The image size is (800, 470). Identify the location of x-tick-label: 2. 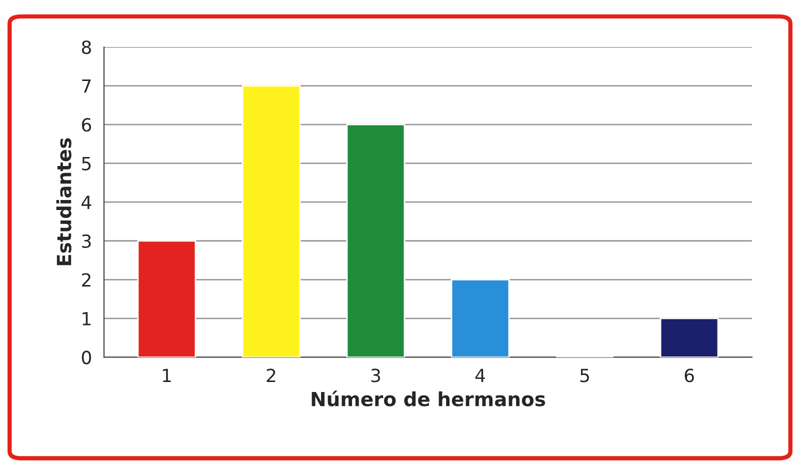
(271, 375).